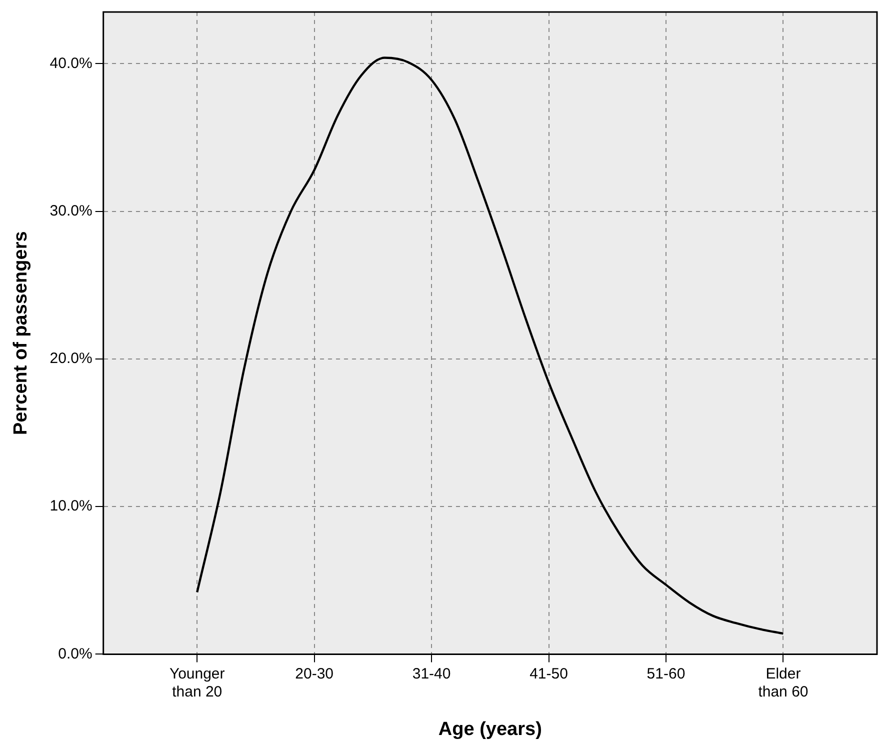 This screenshot has height=753, width=880. I want to click on x-axis-title: Age (years), so click(490, 729).